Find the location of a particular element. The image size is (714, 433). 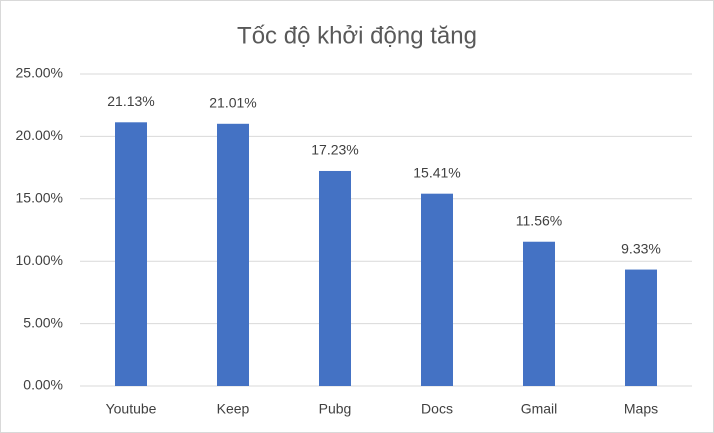

data-label: 11.56% is located at coordinates (539, 220).